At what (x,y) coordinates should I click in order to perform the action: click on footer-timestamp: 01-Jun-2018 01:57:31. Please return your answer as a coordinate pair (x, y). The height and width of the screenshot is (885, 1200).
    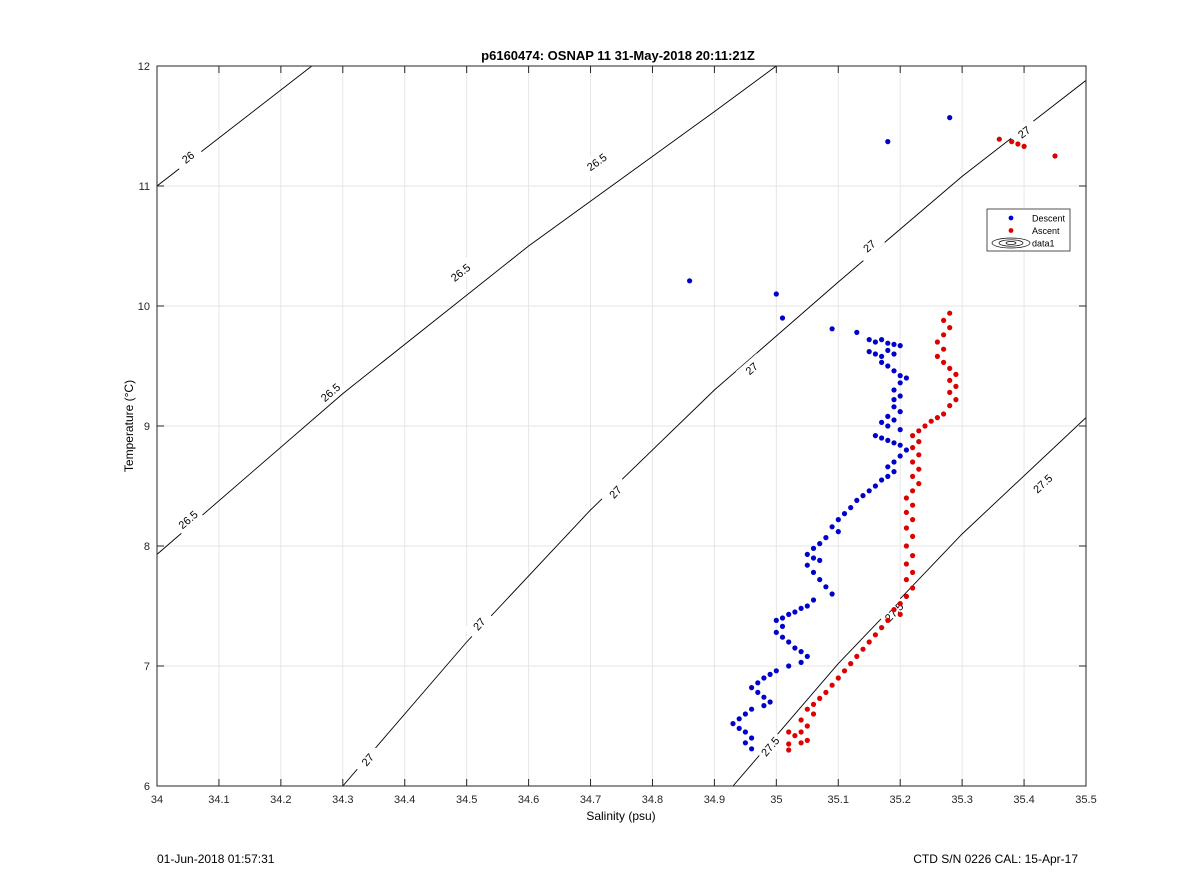
    Looking at the image, I should click on (216, 859).